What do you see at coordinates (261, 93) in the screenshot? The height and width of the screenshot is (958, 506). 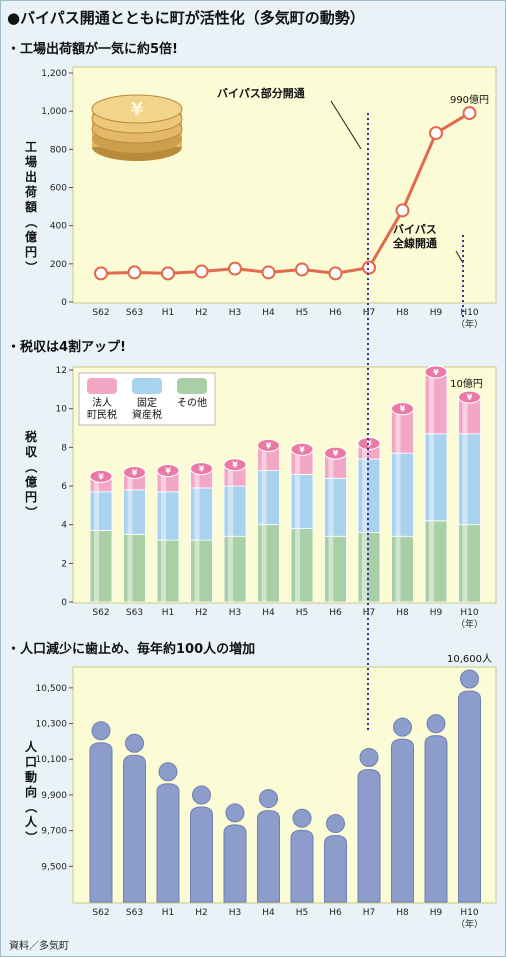 I see `partial-opening-label: バイパス部分開通` at bounding box center [261, 93].